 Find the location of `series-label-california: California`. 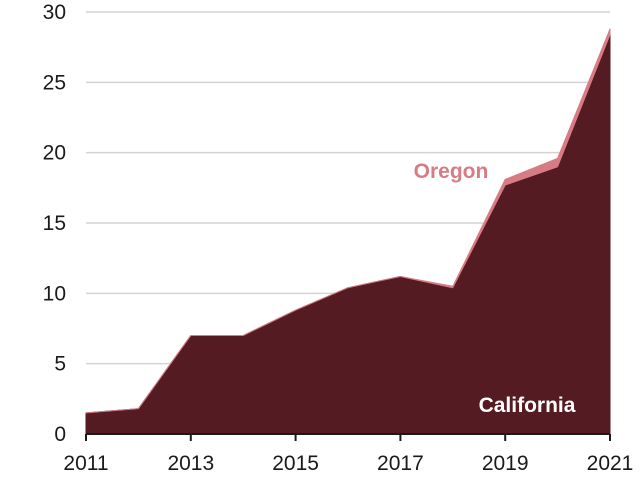

series-label-california: California is located at coordinates (527, 405).